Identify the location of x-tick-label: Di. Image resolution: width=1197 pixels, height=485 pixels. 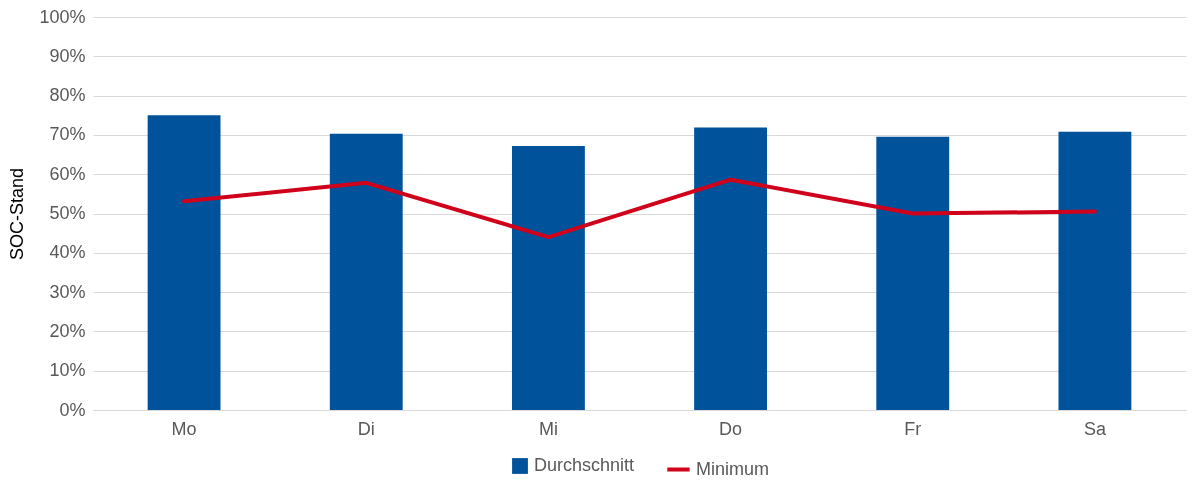
(366, 428).